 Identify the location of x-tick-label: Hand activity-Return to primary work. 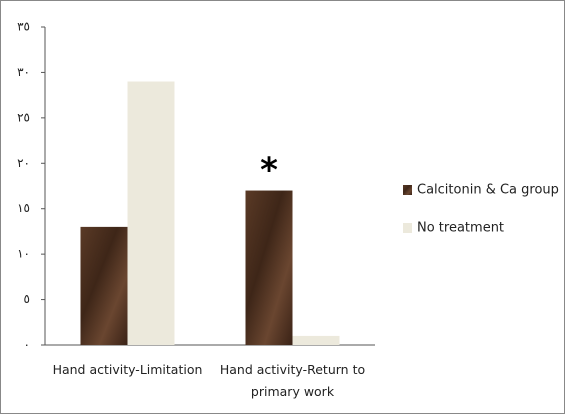
(292, 380).